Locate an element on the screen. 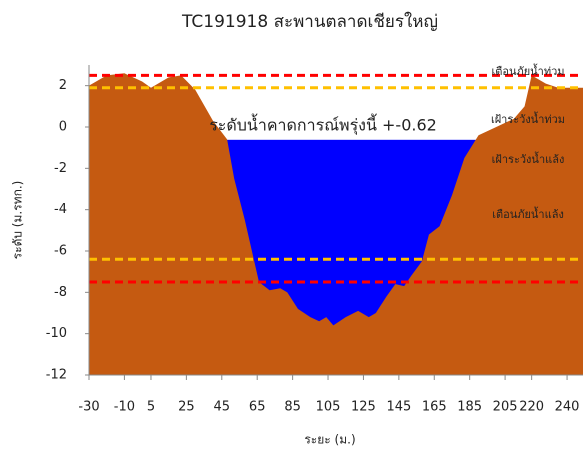 Image resolution: width=583 pixels, height=450 pixels. y-tick-label: -8 is located at coordinates (60, 292).